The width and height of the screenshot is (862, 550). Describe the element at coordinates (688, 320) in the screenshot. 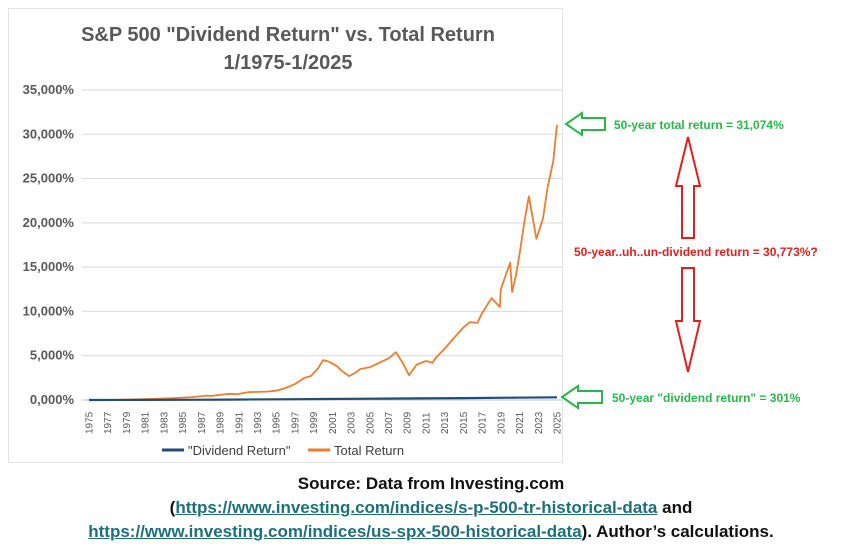

I see `red-arrow-down` at that location.